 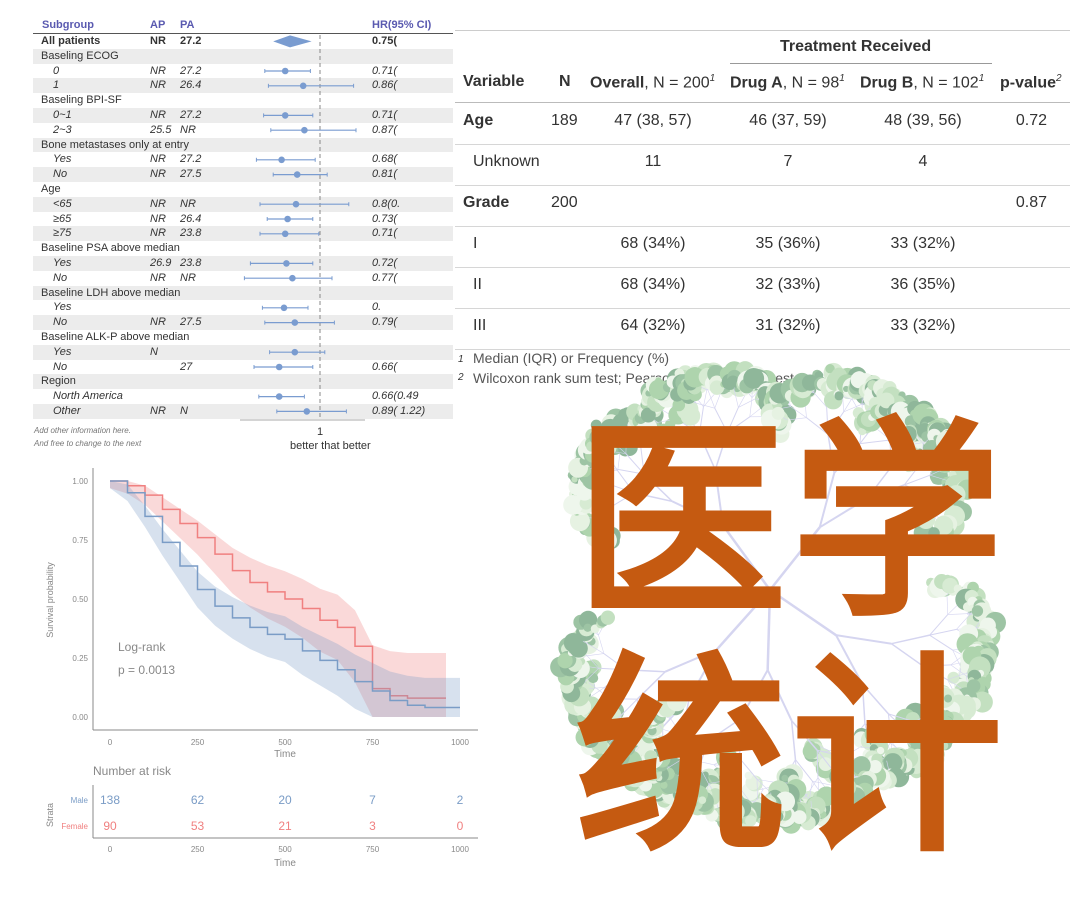 I want to click on cell-b: 36 (35%), so click(x=923, y=285).